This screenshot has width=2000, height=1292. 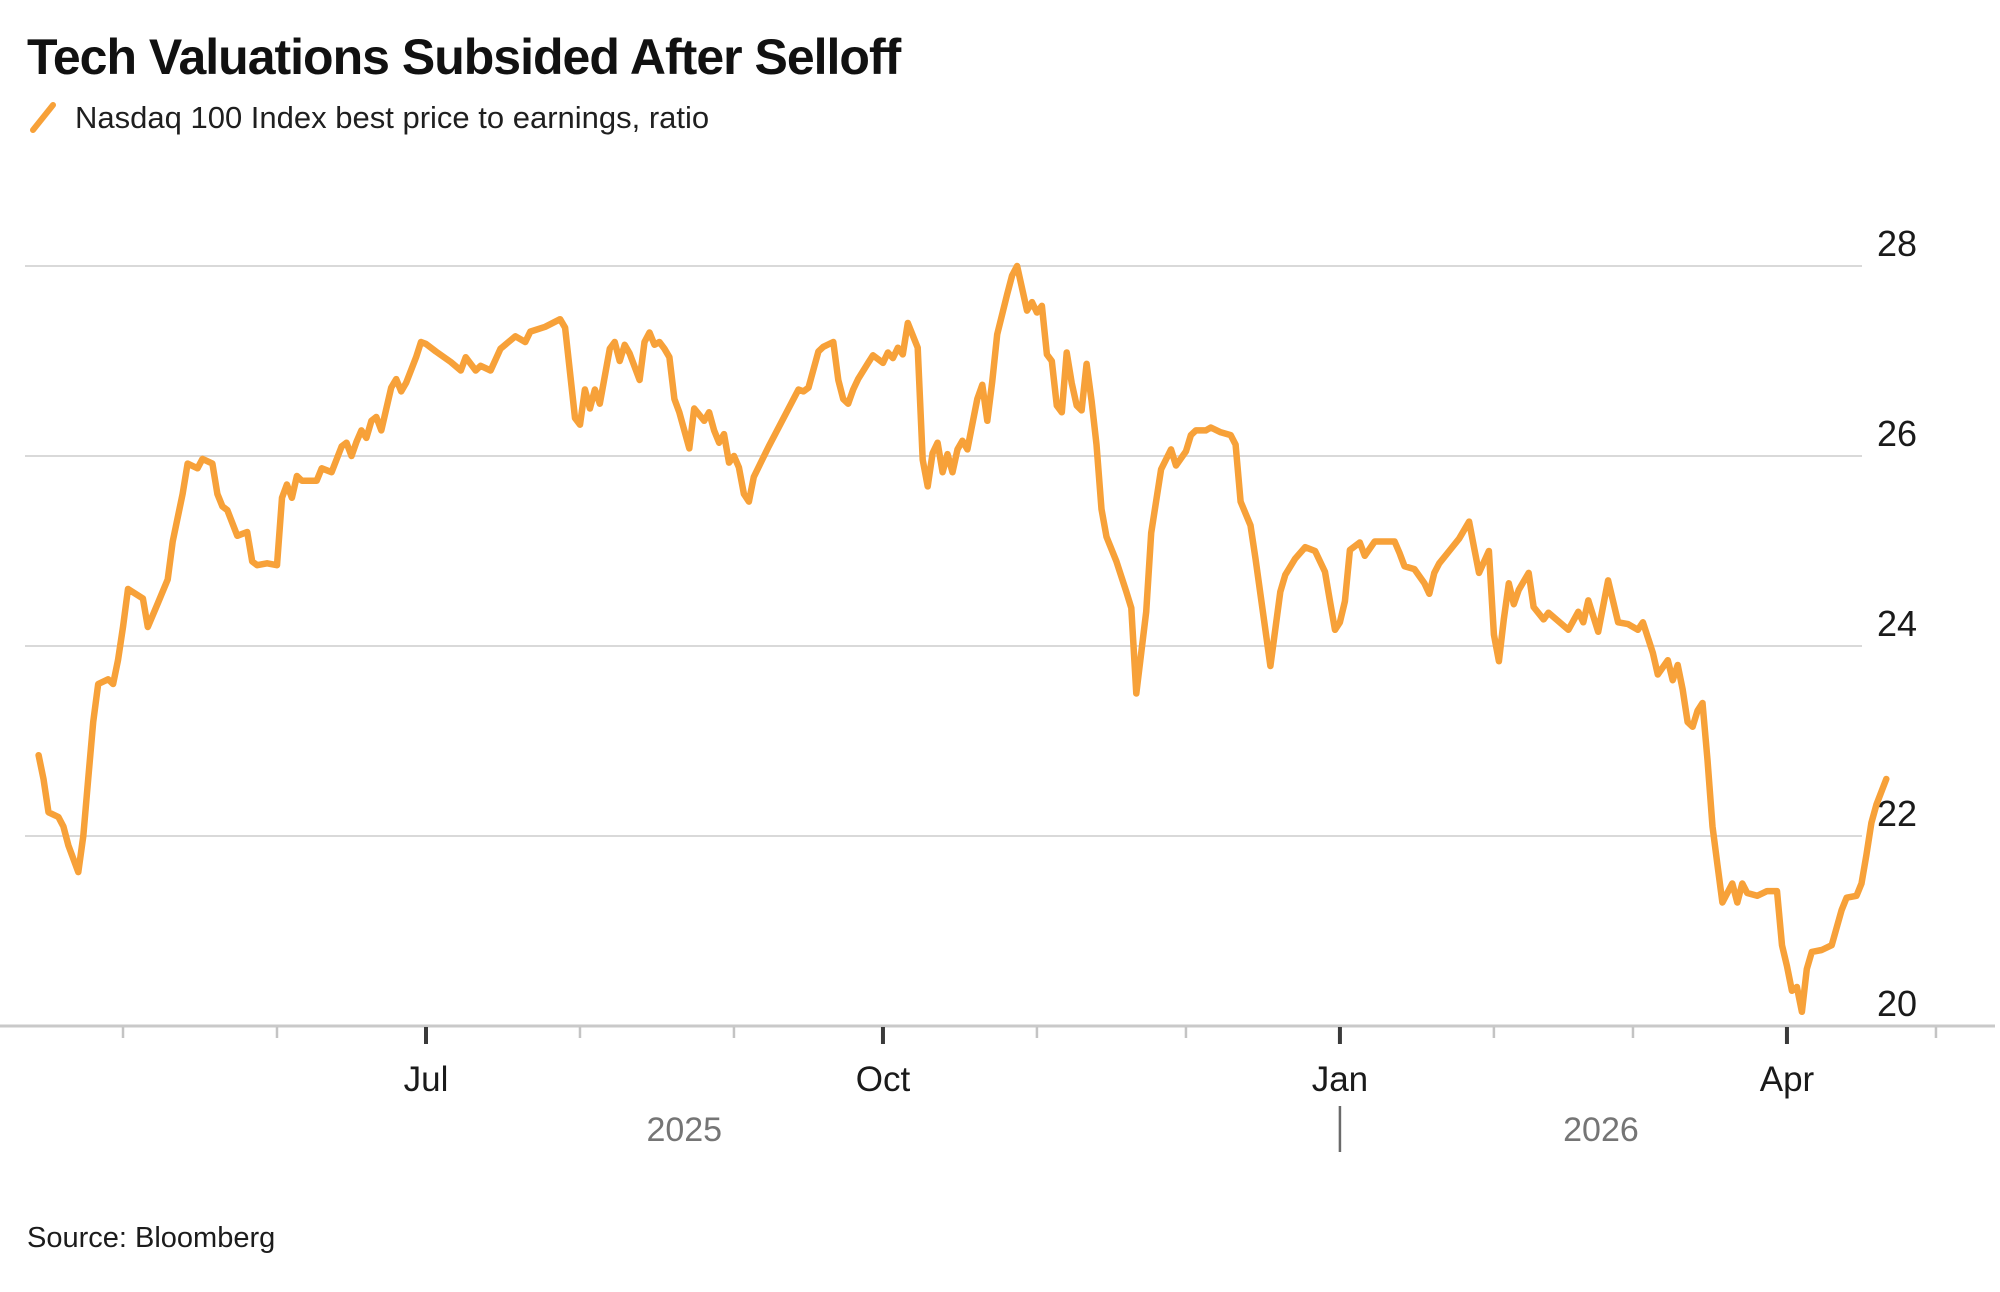 What do you see at coordinates (1897, 813) in the screenshot?
I see `y-axis-label-22: 22` at bounding box center [1897, 813].